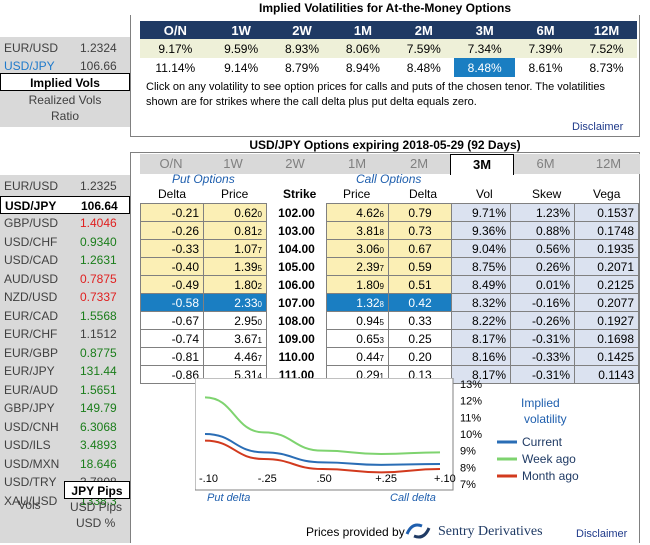  Describe the element at coordinates (357, 248) in the screenshot. I see `call-price-cell: 3.060` at that location.